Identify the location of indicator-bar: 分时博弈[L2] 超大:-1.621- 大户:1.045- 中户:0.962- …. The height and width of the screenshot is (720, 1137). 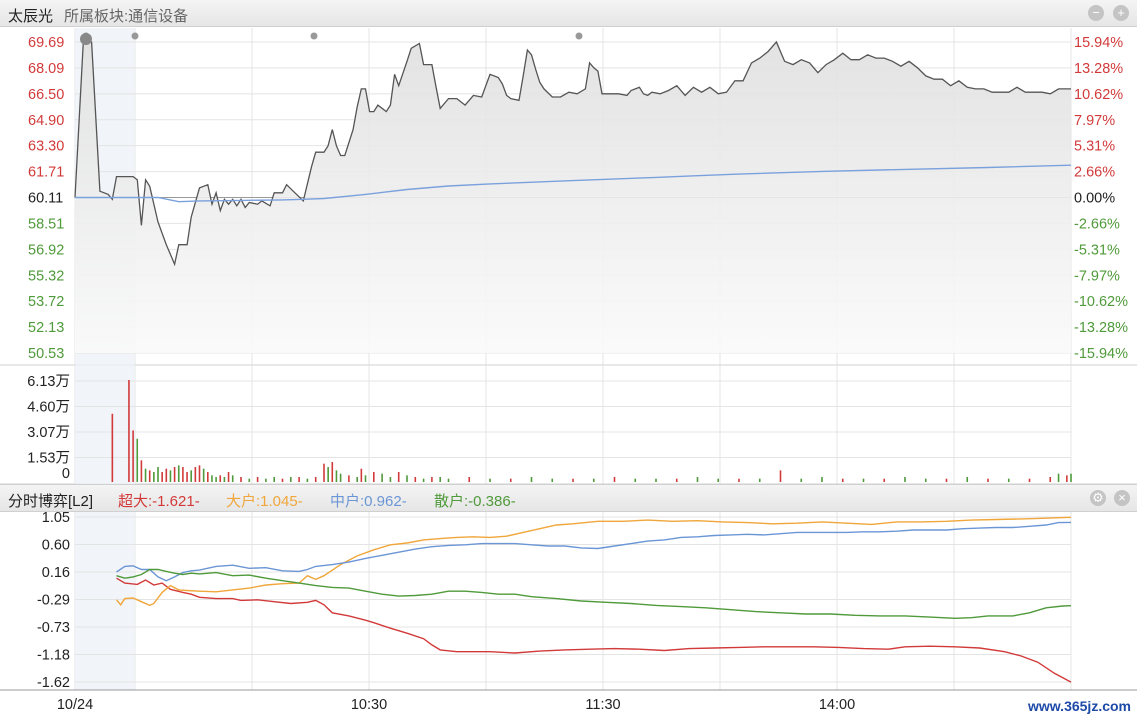
(568, 498).